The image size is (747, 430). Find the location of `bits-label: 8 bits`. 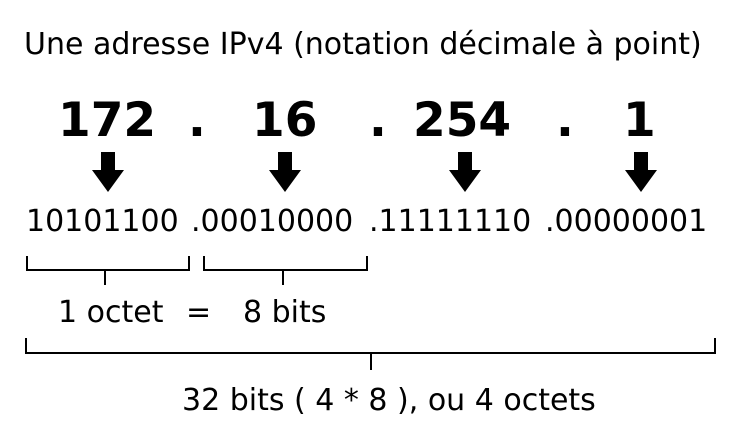

bits-label: 8 bits is located at coordinates (285, 312).